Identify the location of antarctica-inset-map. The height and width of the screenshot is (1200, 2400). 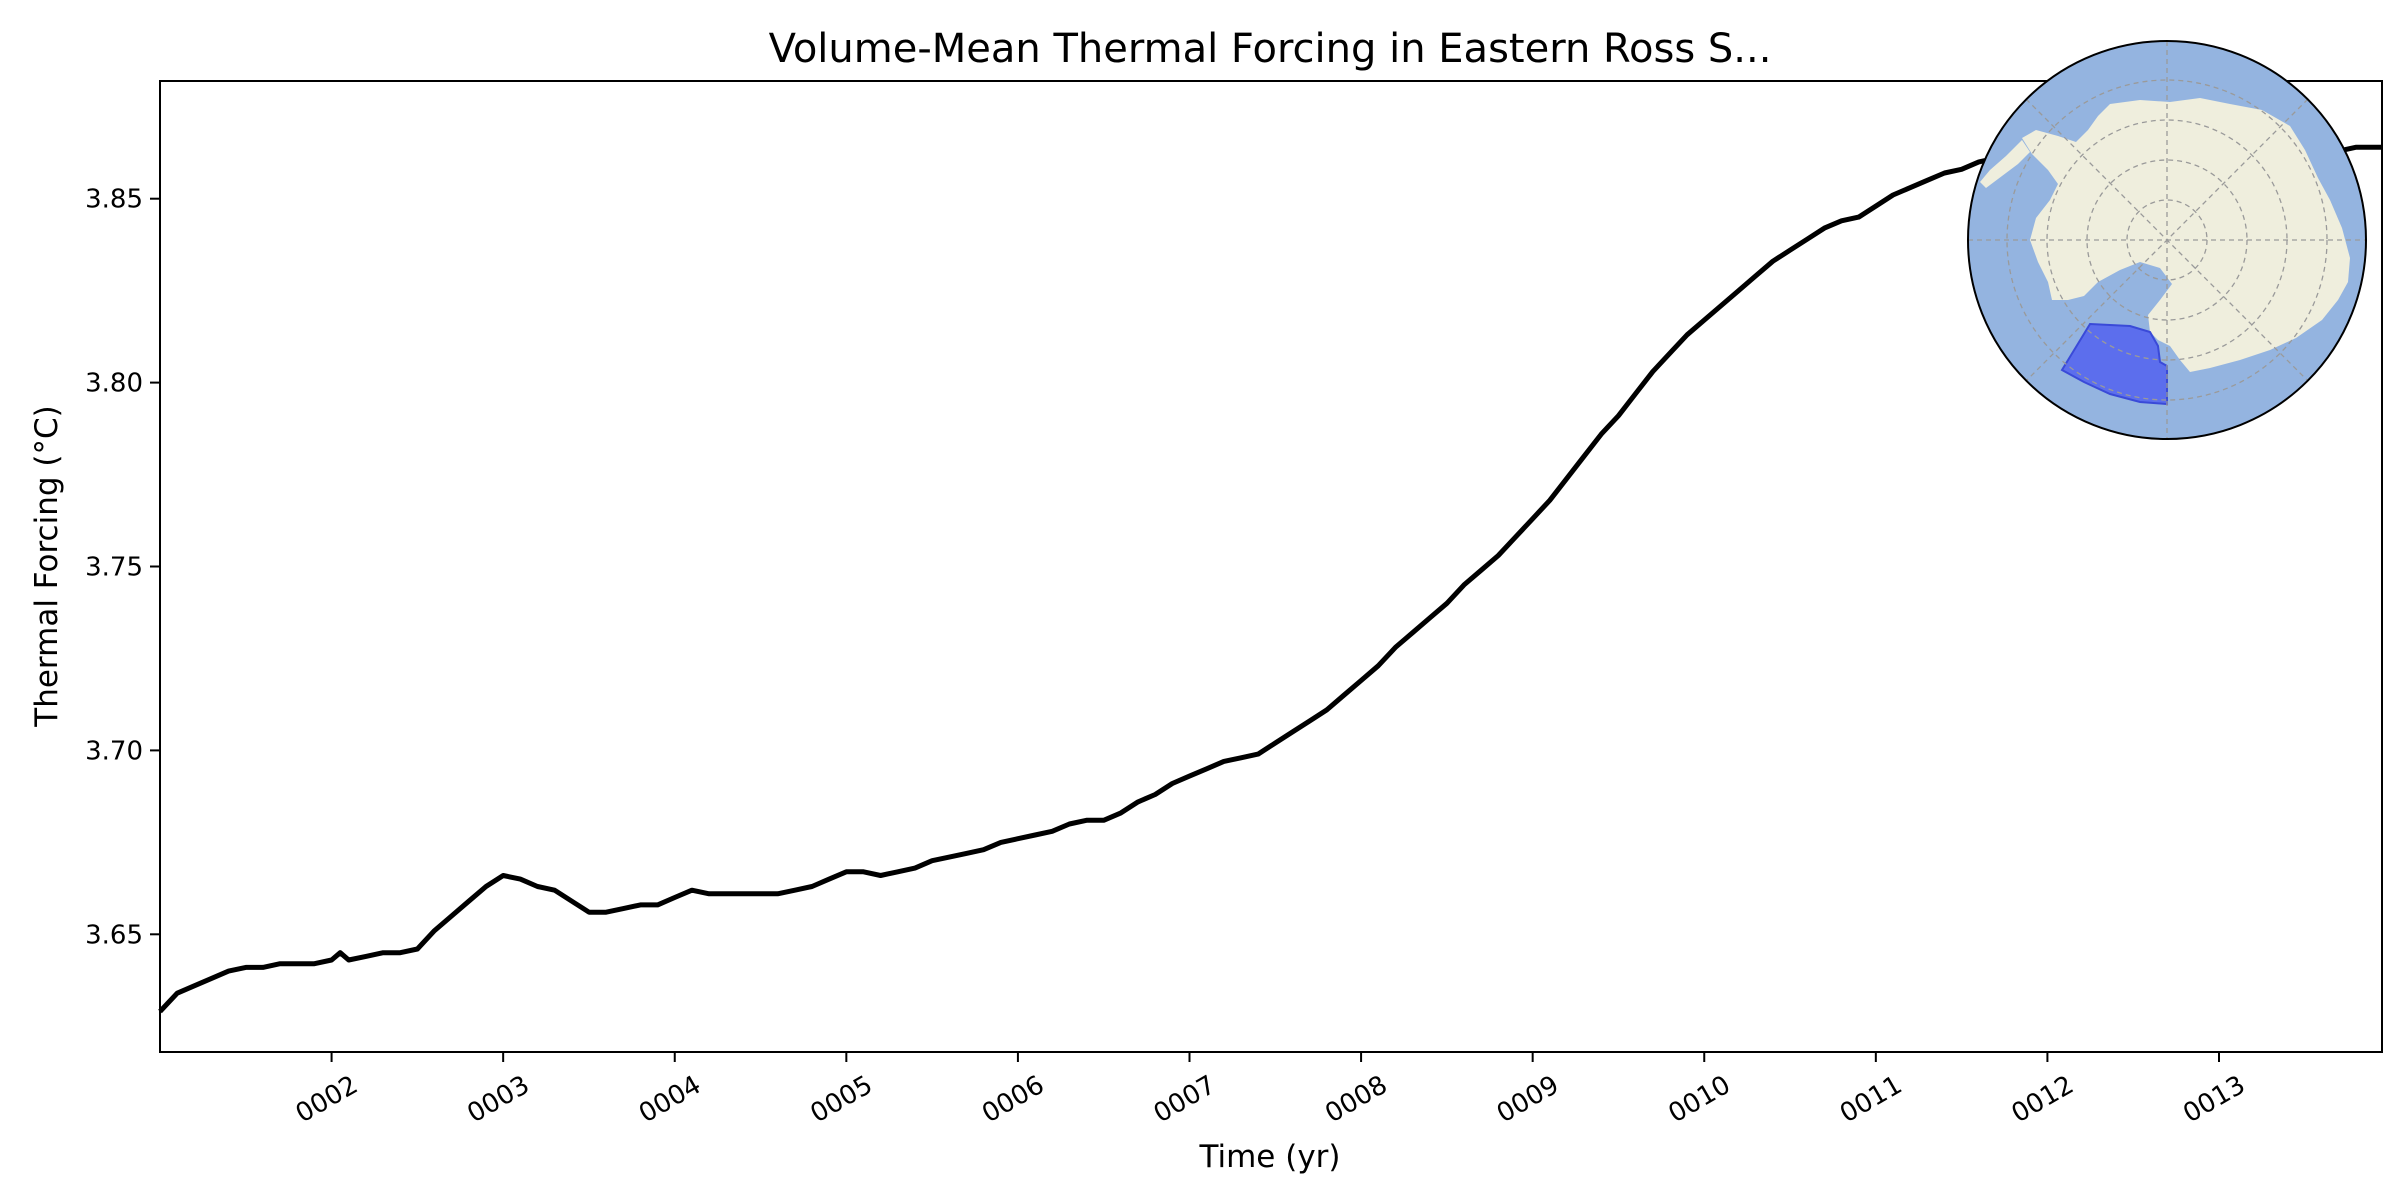
(2167, 240).